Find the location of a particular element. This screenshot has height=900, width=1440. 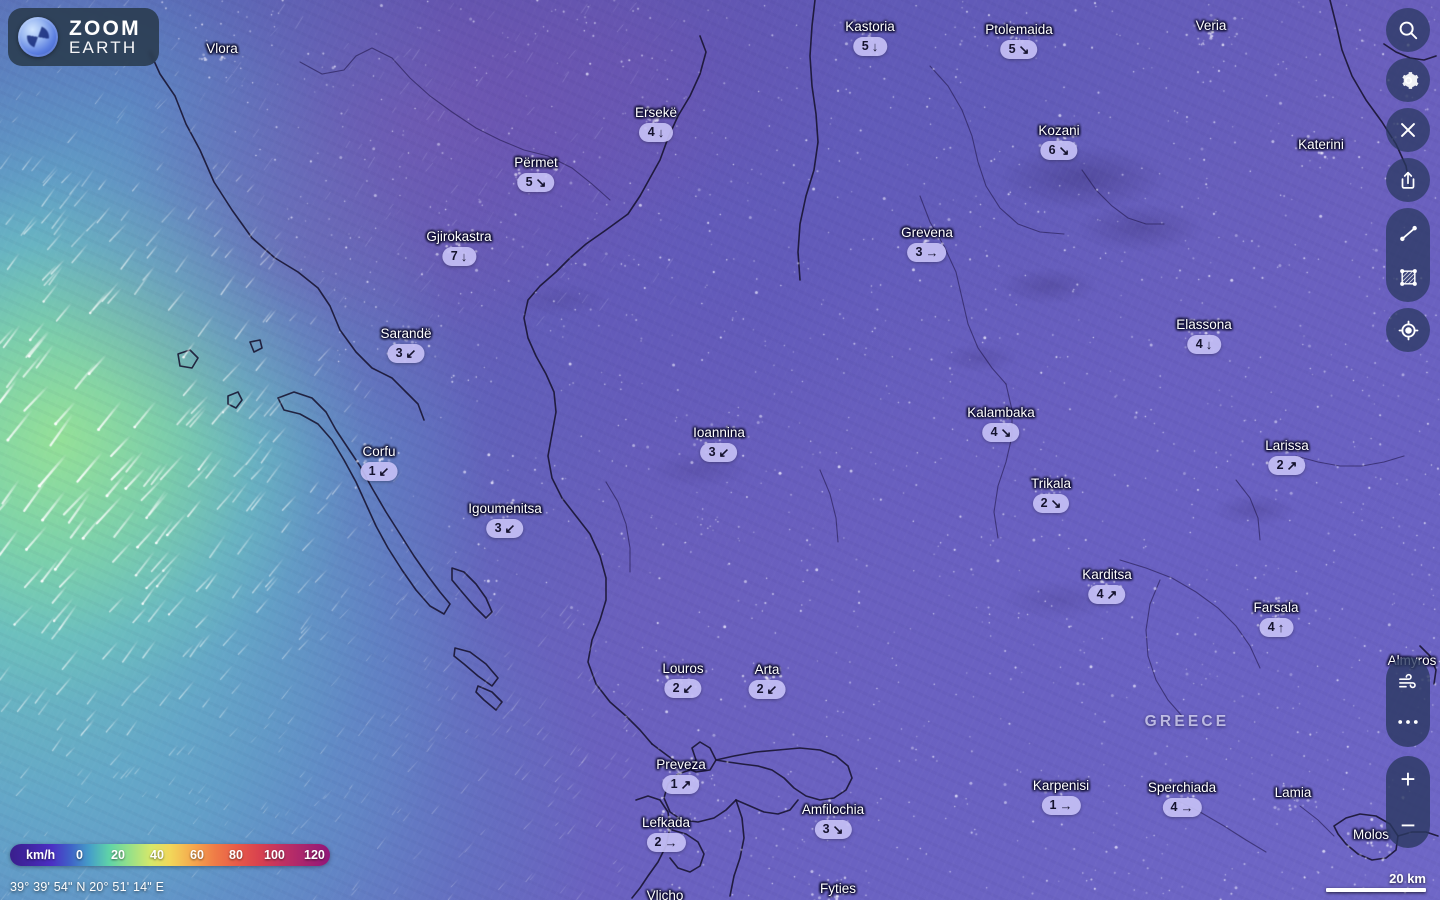

logo-wordmark: ZOOM EARTH is located at coordinates (105, 37).